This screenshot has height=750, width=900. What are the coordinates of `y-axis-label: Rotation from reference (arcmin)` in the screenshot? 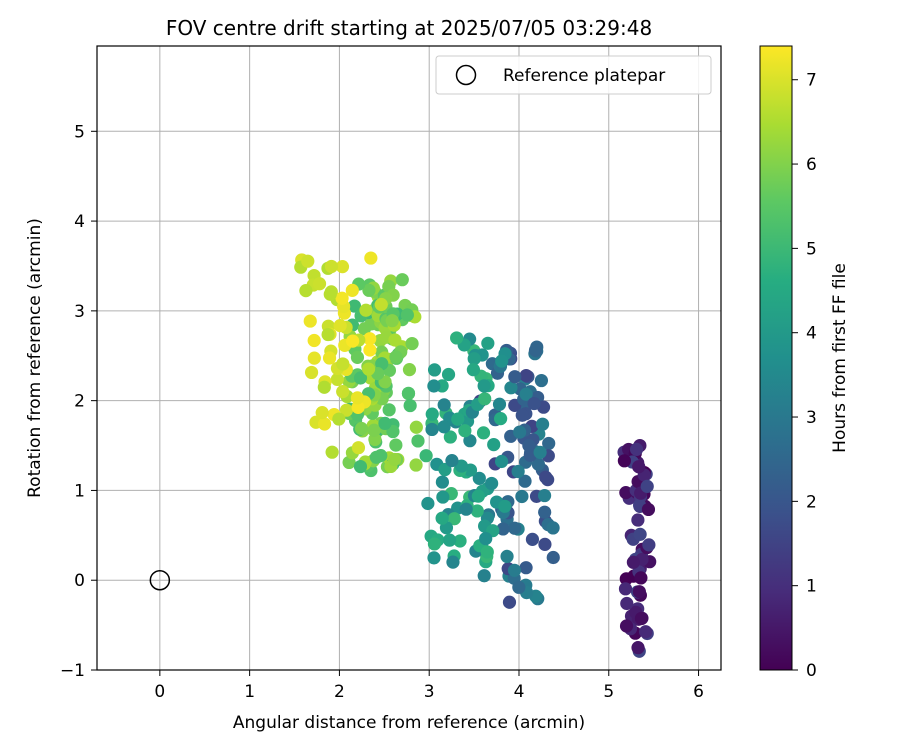 It's located at (35, 358).